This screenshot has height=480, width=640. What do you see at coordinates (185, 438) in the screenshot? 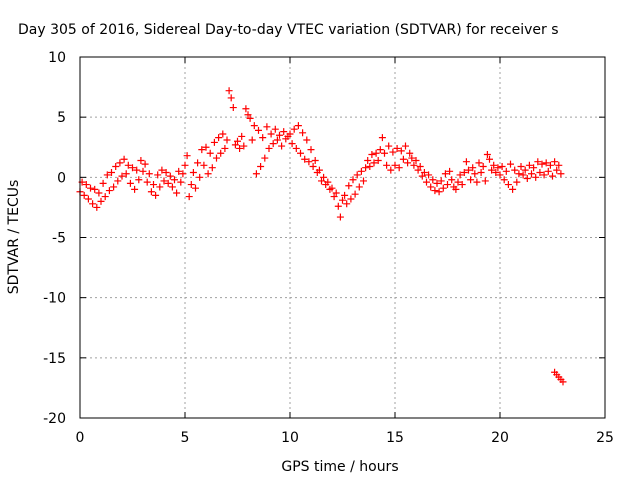
I see `x-tick-label: 5` at bounding box center [185, 438].